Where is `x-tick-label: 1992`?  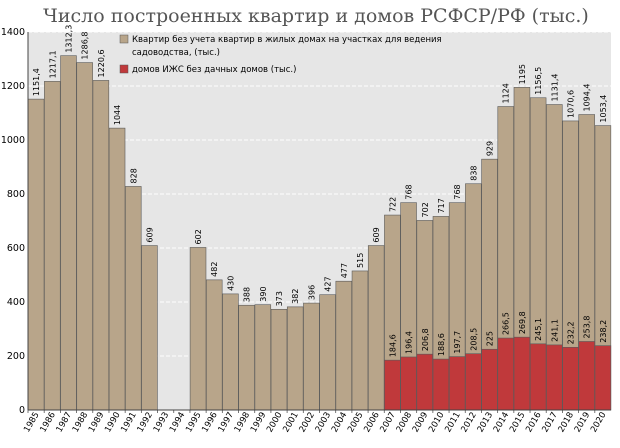
x-tick-label: 1992 is located at coordinates (145, 423).